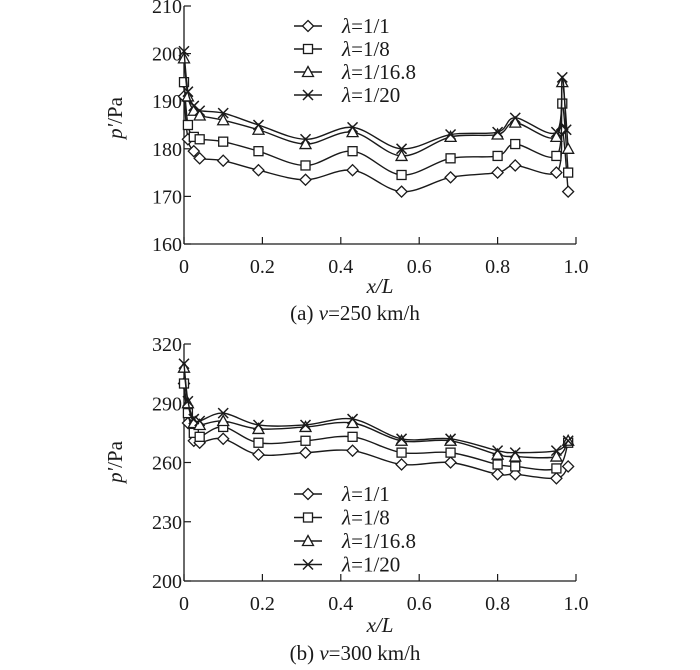 This screenshot has width=700, height=670. What do you see at coordinates (167, 245) in the screenshot?
I see `y-tick-label: 160` at bounding box center [167, 245].